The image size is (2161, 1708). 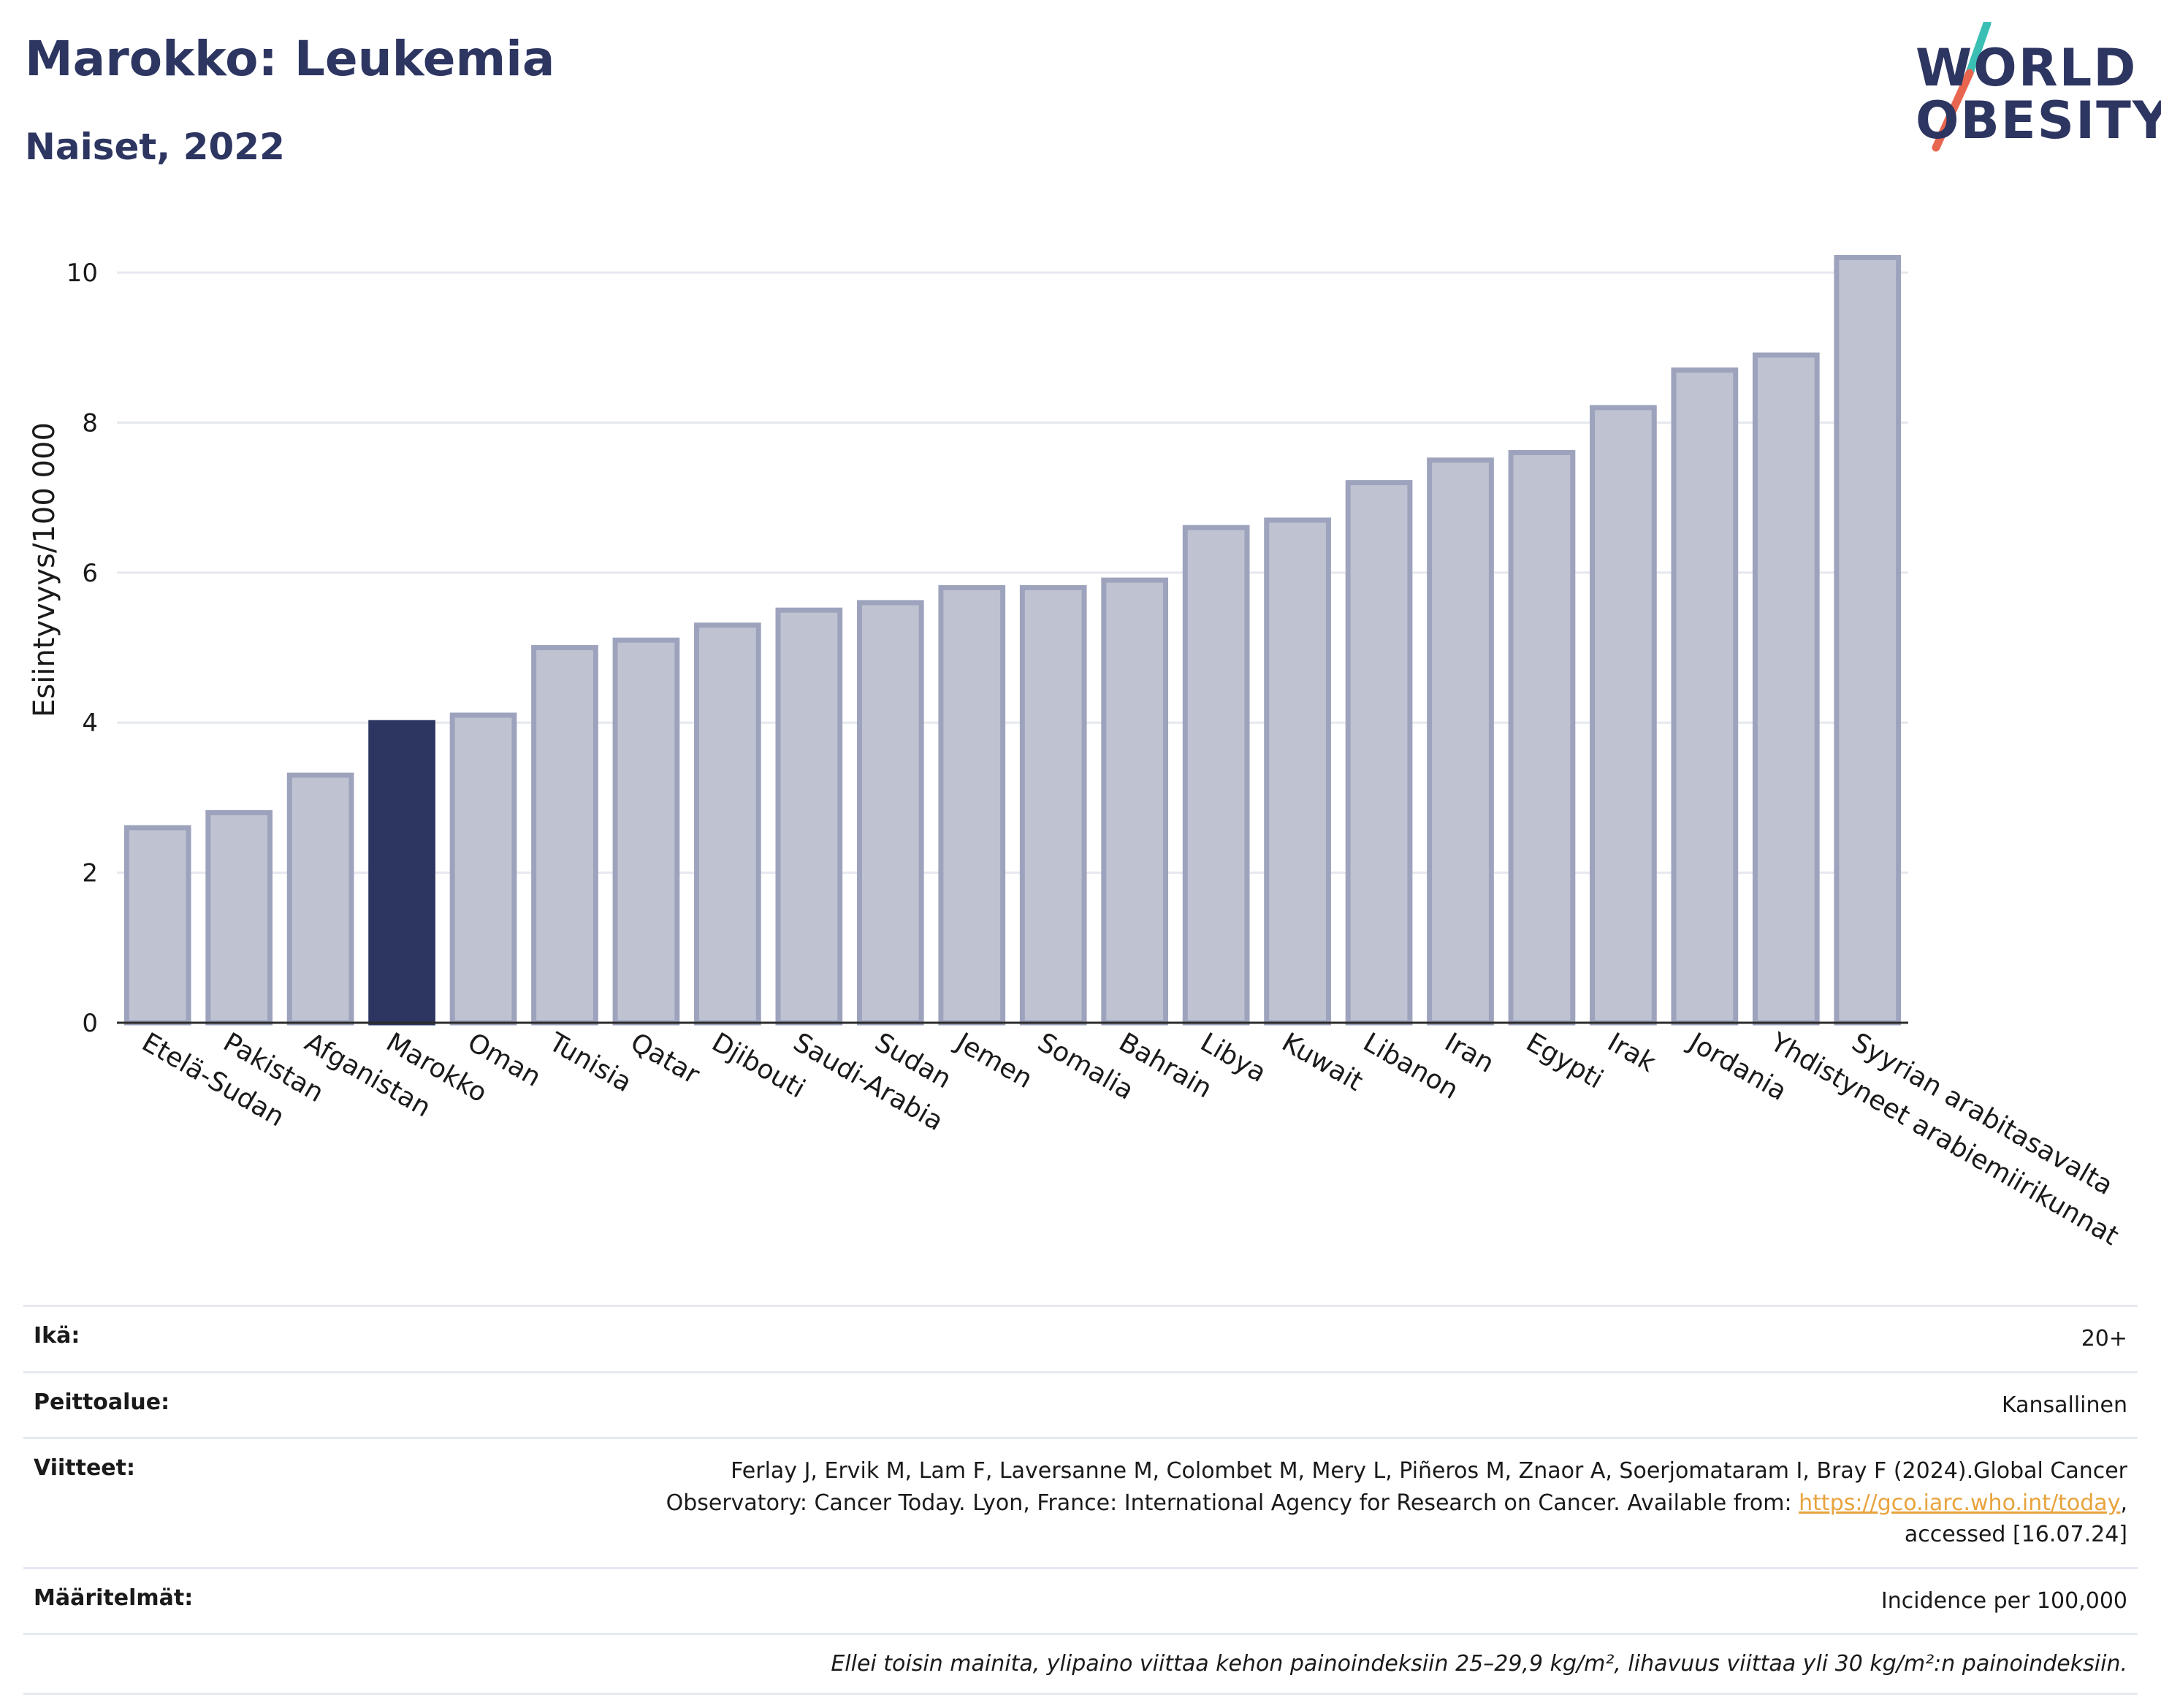 What do you see at coordinates (401, 873) in the screenshot?
I see `bar-marokko` at bounding box center [401, 873].